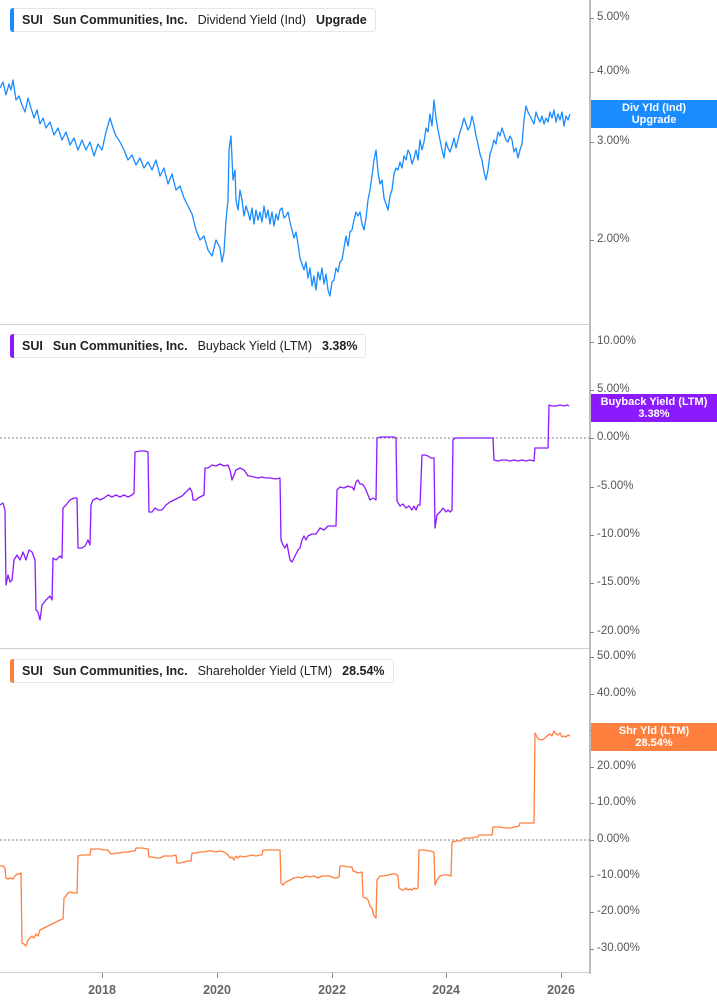  What do you see at coordinates (613, 141) in the screenshot?
I see `y-tick-label: 3.00%` at bounding box center [613, 141].